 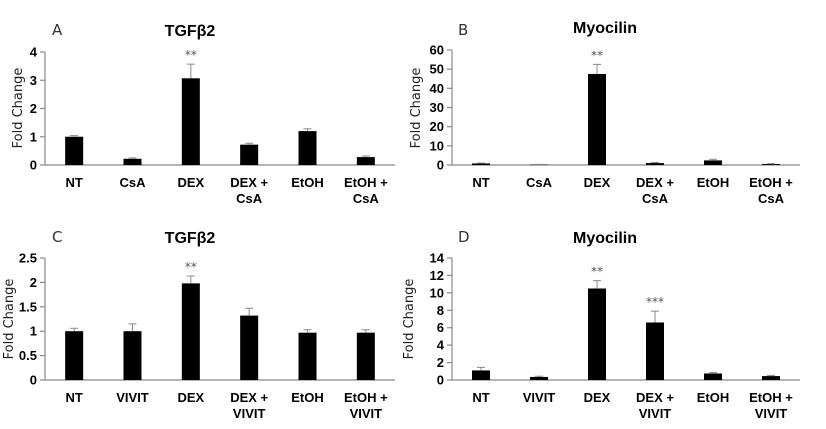 I want to click on y-tick-label: 6, so click(x=440, y=327).